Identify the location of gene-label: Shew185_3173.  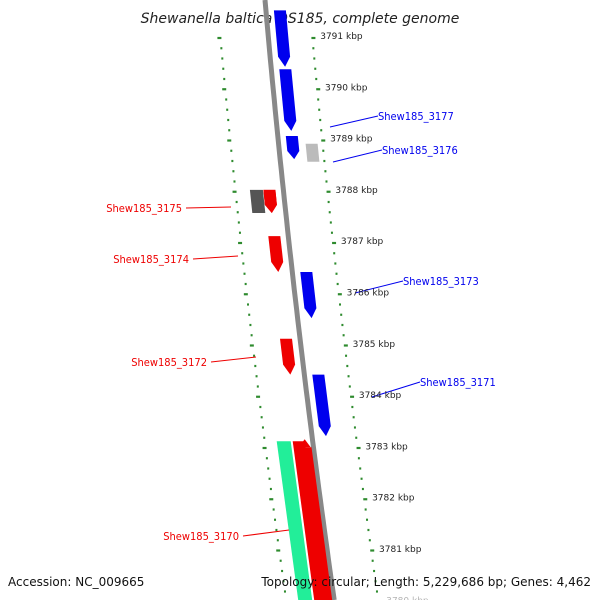
(441, 281).